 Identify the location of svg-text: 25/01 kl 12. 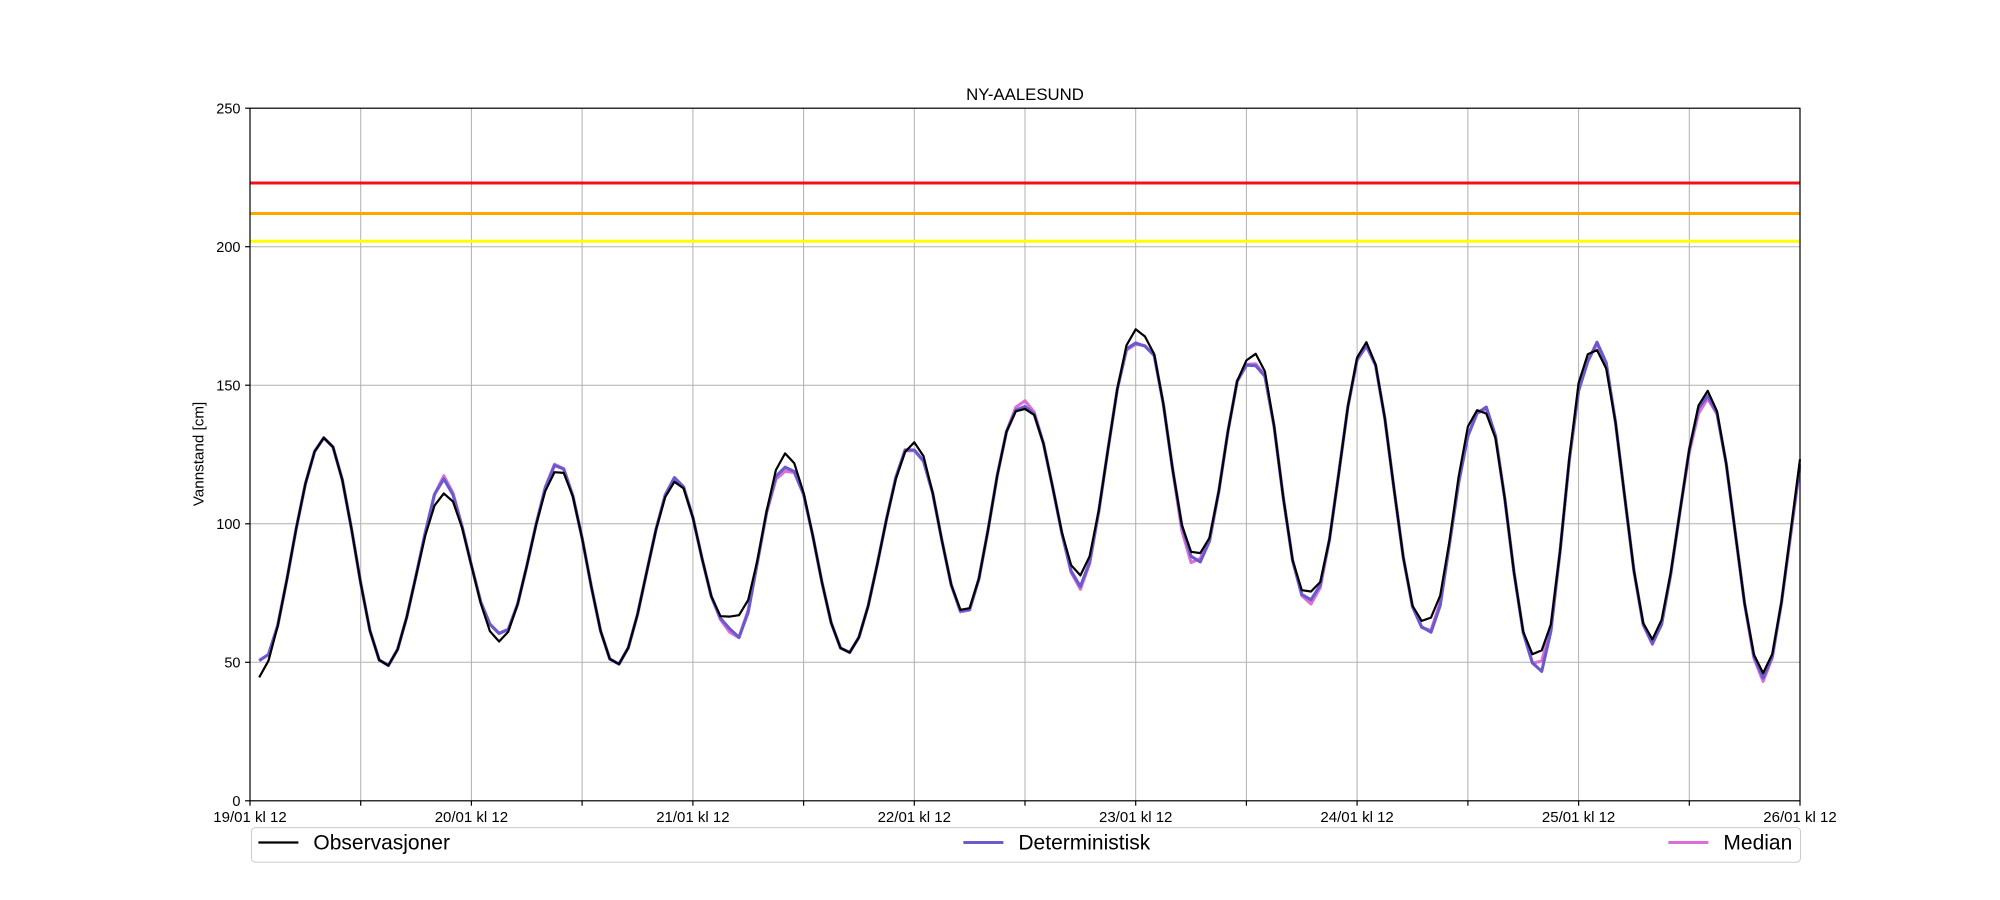
(1578, 817).